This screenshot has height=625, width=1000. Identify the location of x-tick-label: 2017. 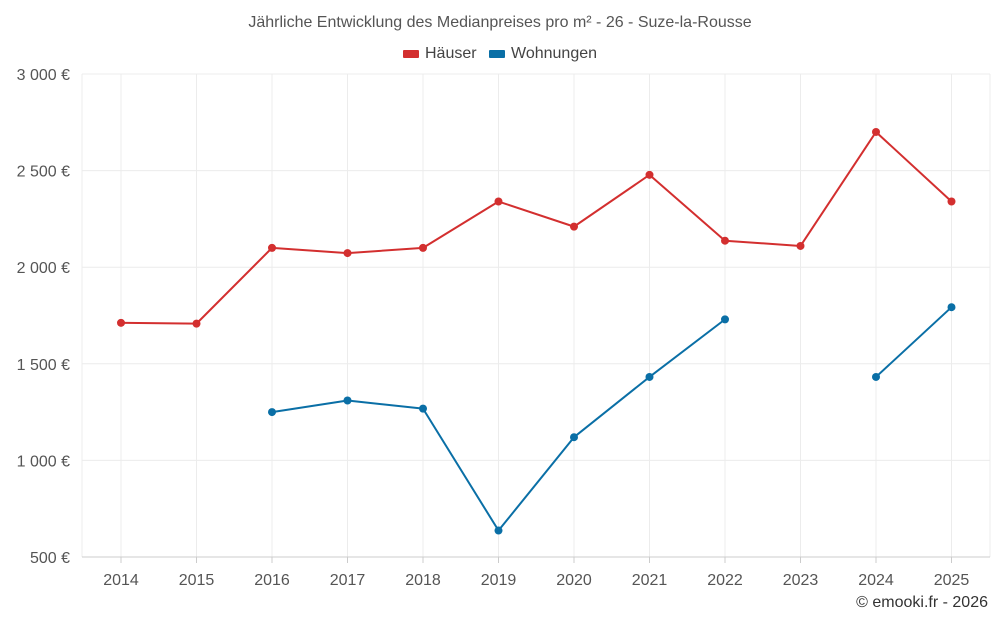
(348, 580).